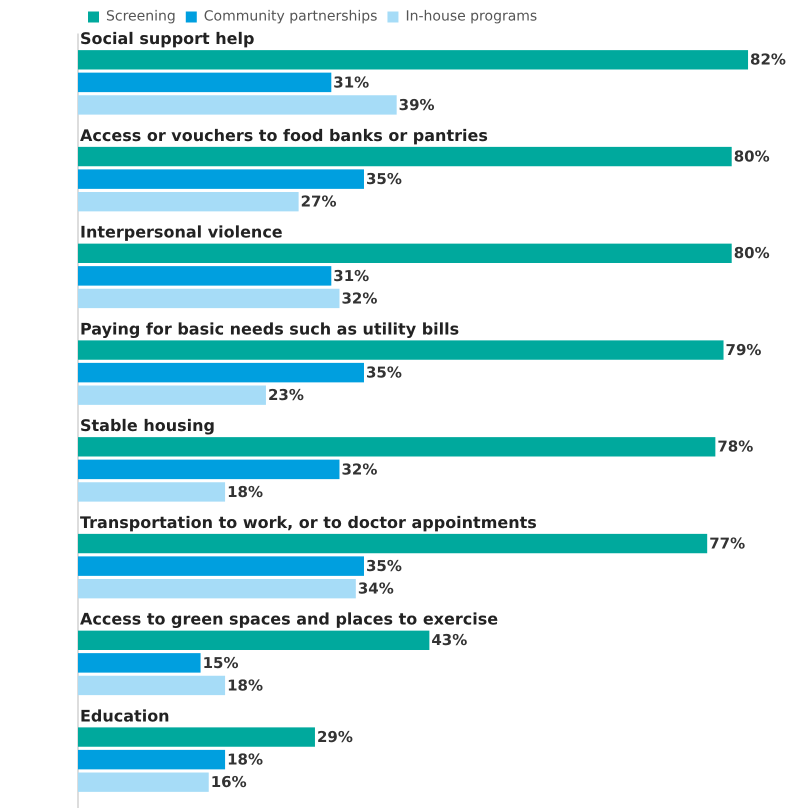 Image resolution: width=805 pixels, height=808 pixels. Describe the element at coordinates (286, 395) in the screenshot. I see `data-label: 23%` at that location.